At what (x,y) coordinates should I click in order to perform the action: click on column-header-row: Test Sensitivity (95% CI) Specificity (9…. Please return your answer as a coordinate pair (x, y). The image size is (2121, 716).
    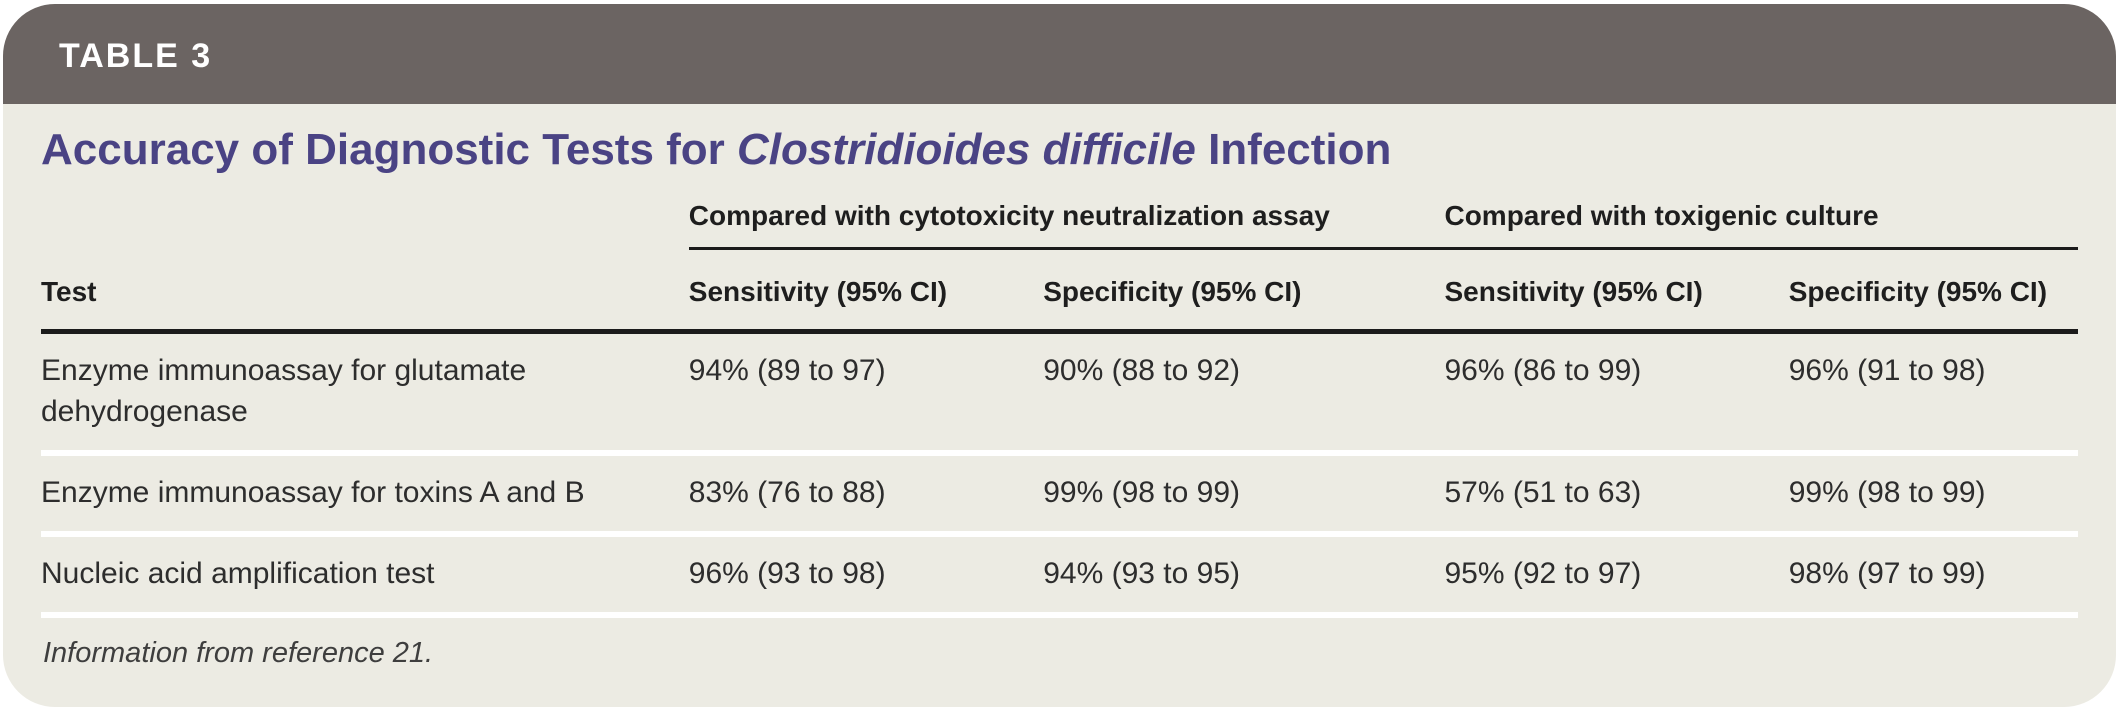
    Looking at the image, I should click on (1059, 291).